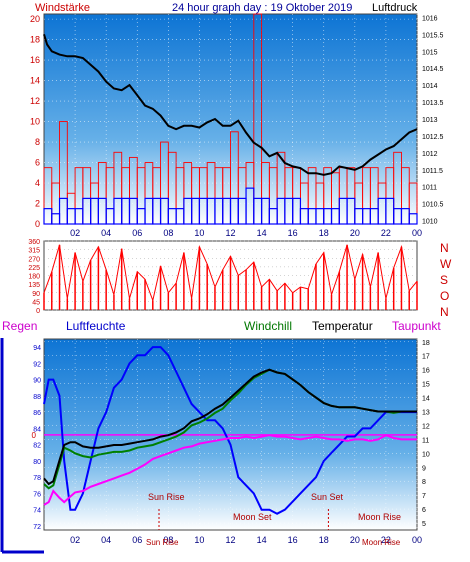 The height and width of the screenshot is (562, 470). What do you see at coordinates (426, 371) in the screenshot?
I see `temperature-tick-label: 16` at bounding box center [426, 371].